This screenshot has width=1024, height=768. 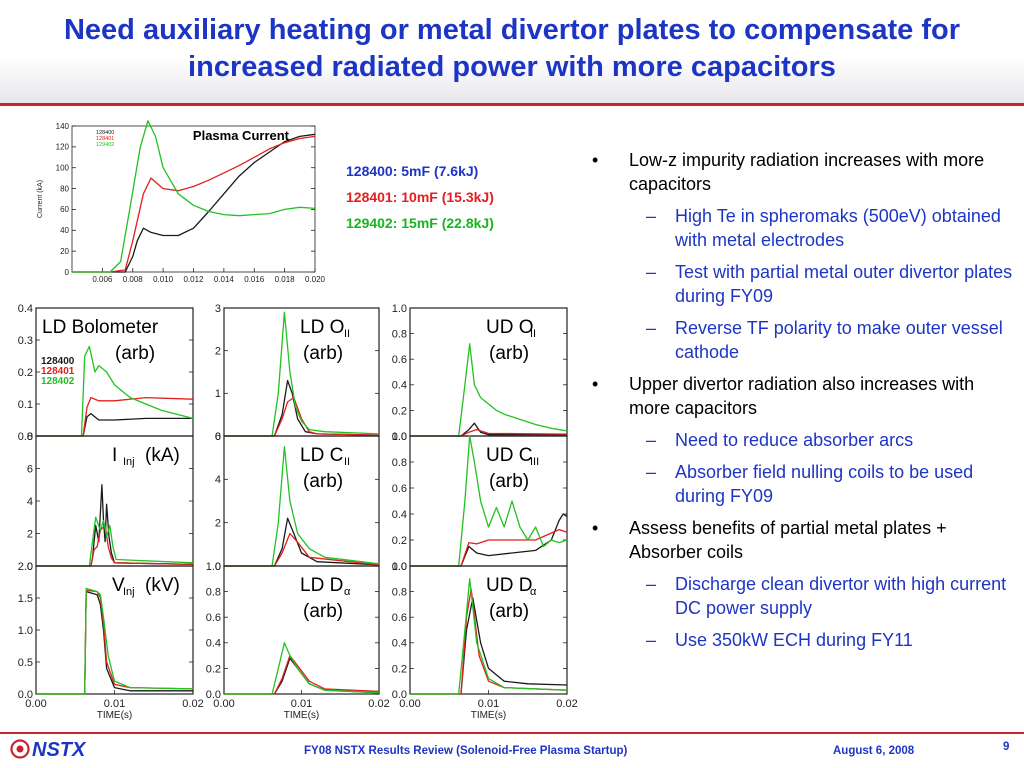 I want to click on y-tick-label: 4, so click(x=30, y=502).